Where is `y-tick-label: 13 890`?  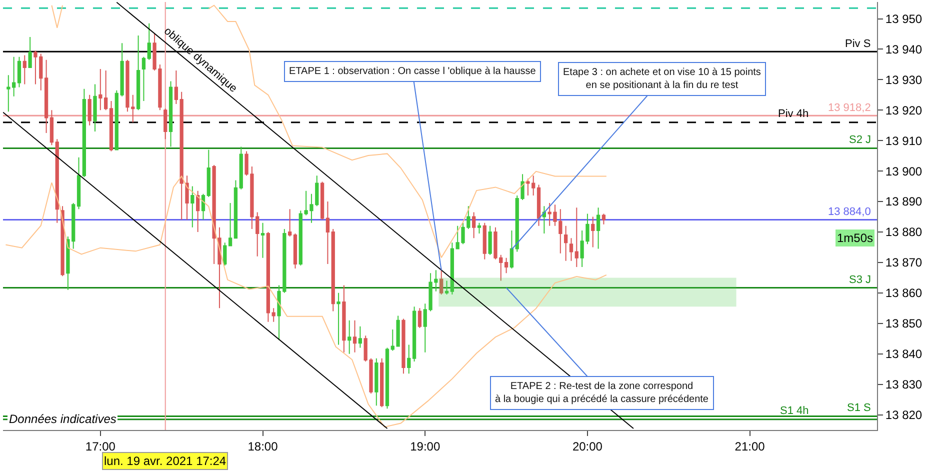 y-tick-label: 13 890 is located at coordinates (903, 201).